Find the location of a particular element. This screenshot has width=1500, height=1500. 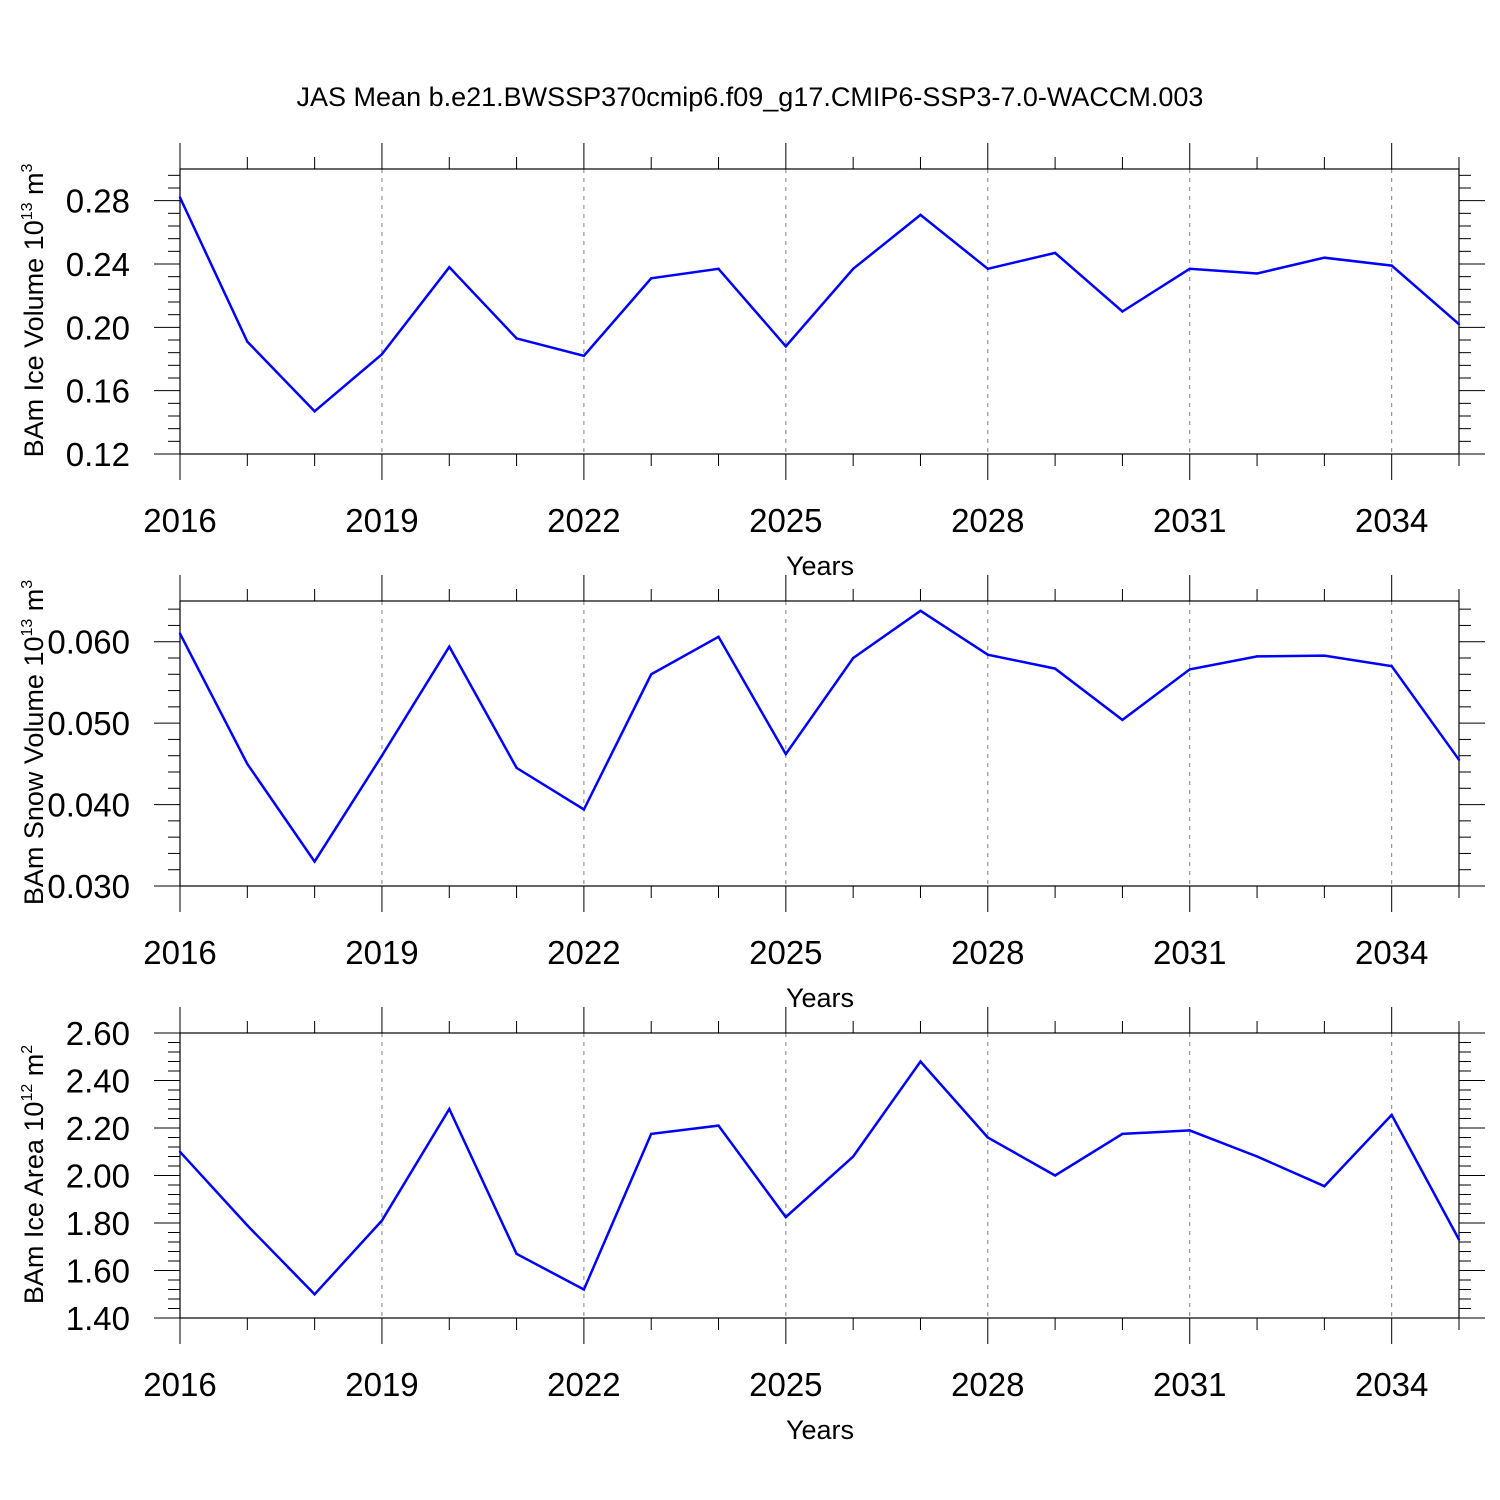

y-axis-label: BAm Ice Area 1012 m2 is located at coordinates (34, 1174).